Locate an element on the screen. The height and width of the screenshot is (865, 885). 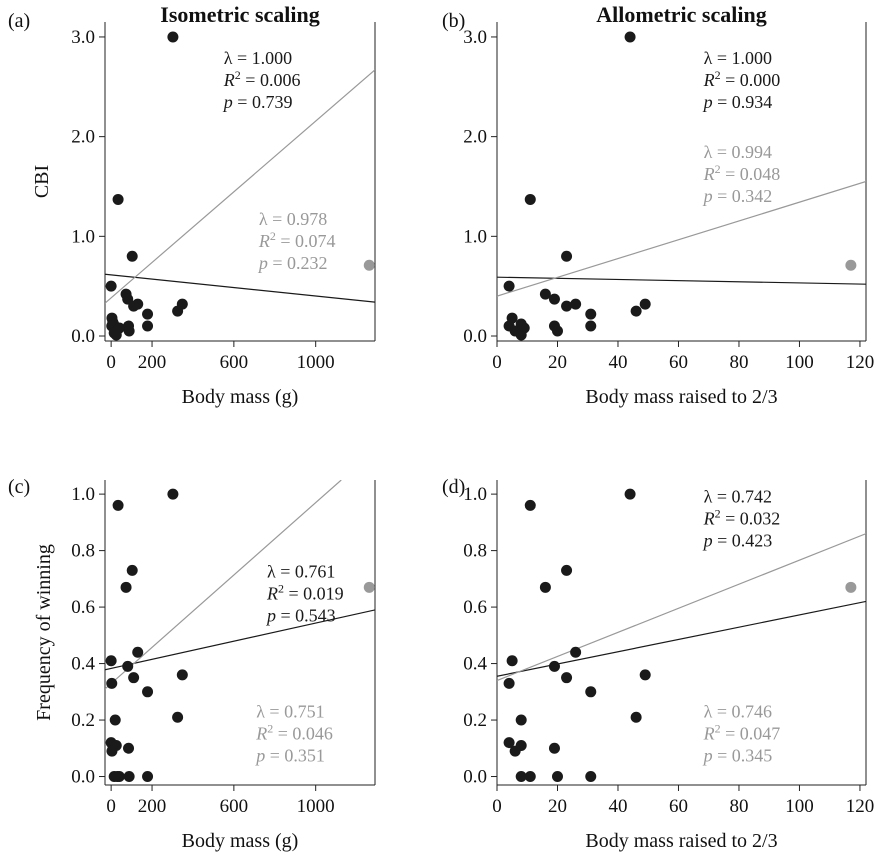
x-axis-label: Body mass (g) is located at coordinates (240, 397).